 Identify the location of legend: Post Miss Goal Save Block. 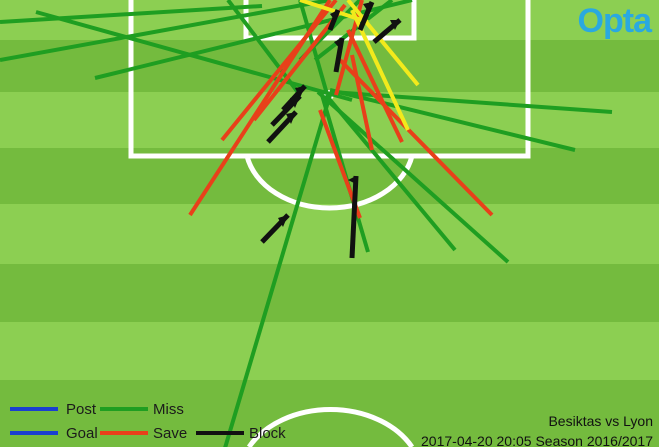
(329, 424).